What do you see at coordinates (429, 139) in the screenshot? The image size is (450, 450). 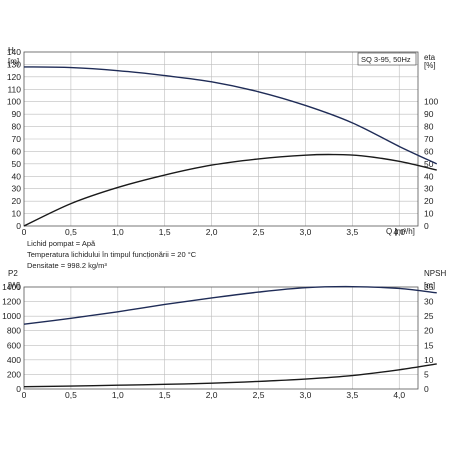 I see `top-right-tick-label: 70` at bounding box center [429, 139].